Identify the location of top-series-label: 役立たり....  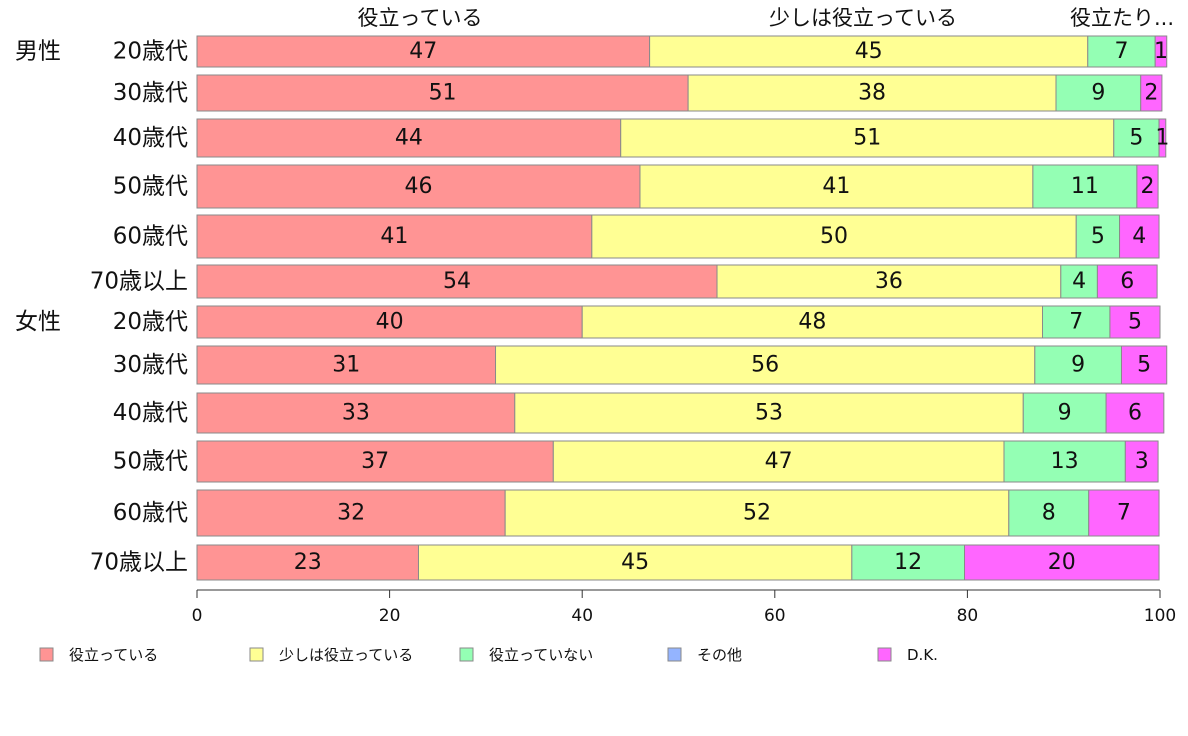
(1122, 18).